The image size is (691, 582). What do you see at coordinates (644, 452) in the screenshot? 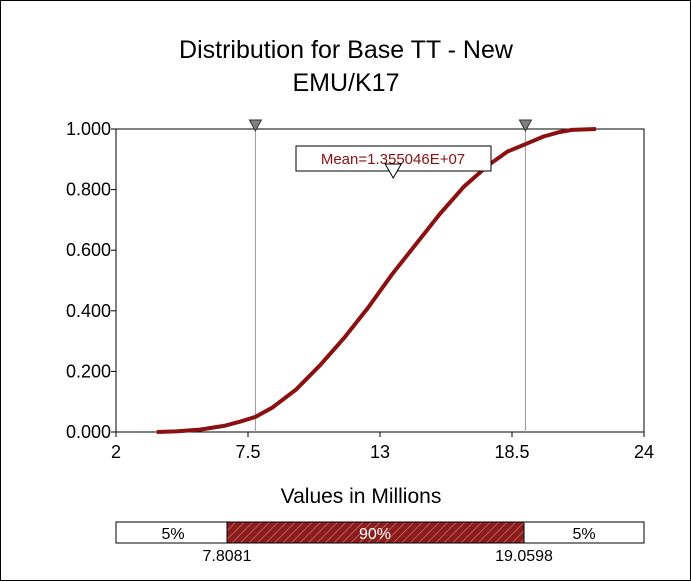
I see `x-tick-label: 24` at bounding box center [644, 452].